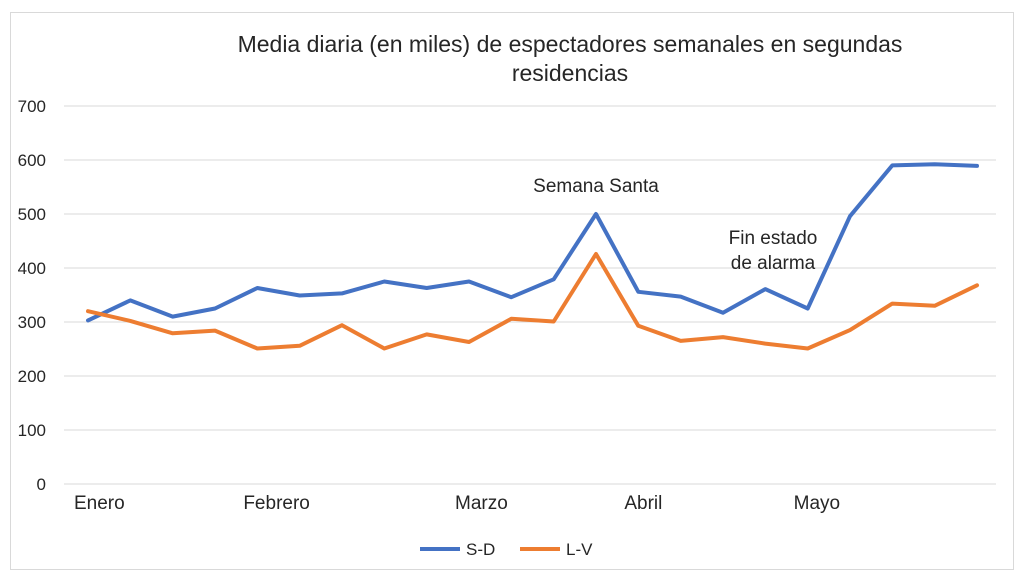 The image size is (1024, 586). Describe the element at coordinates (773, 238) in the screenshot. I see `annotation-fin-estado-alarma: Fin estado` at that location.